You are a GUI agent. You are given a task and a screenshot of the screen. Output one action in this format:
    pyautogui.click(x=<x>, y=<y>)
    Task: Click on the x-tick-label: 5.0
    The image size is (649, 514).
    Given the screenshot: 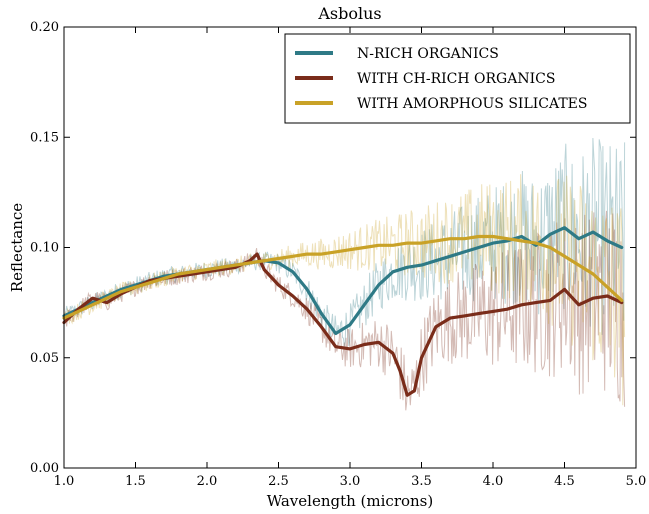 What is the action you would take?
    pyautogui.click(x=636, y=481)
    